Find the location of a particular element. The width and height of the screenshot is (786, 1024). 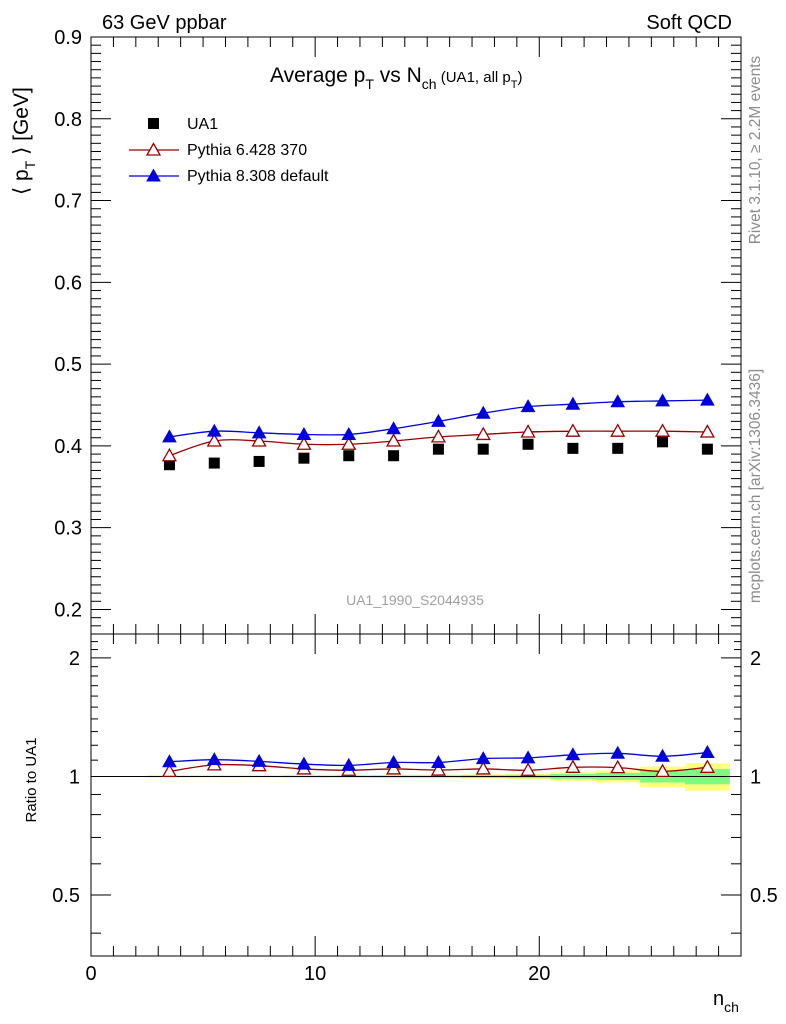

legend-item-pythia6: Pythia 6.428 370 is located at coordinates (218, 150).